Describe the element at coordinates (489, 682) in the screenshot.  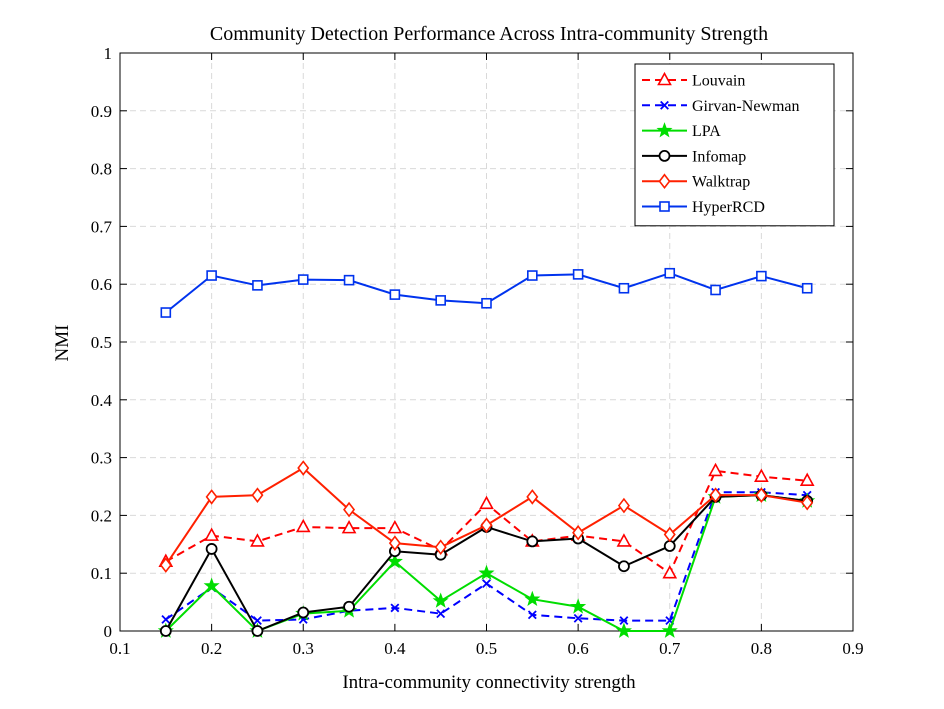
I see `x-axis-label: Intra-community connectivity strength` at that location.